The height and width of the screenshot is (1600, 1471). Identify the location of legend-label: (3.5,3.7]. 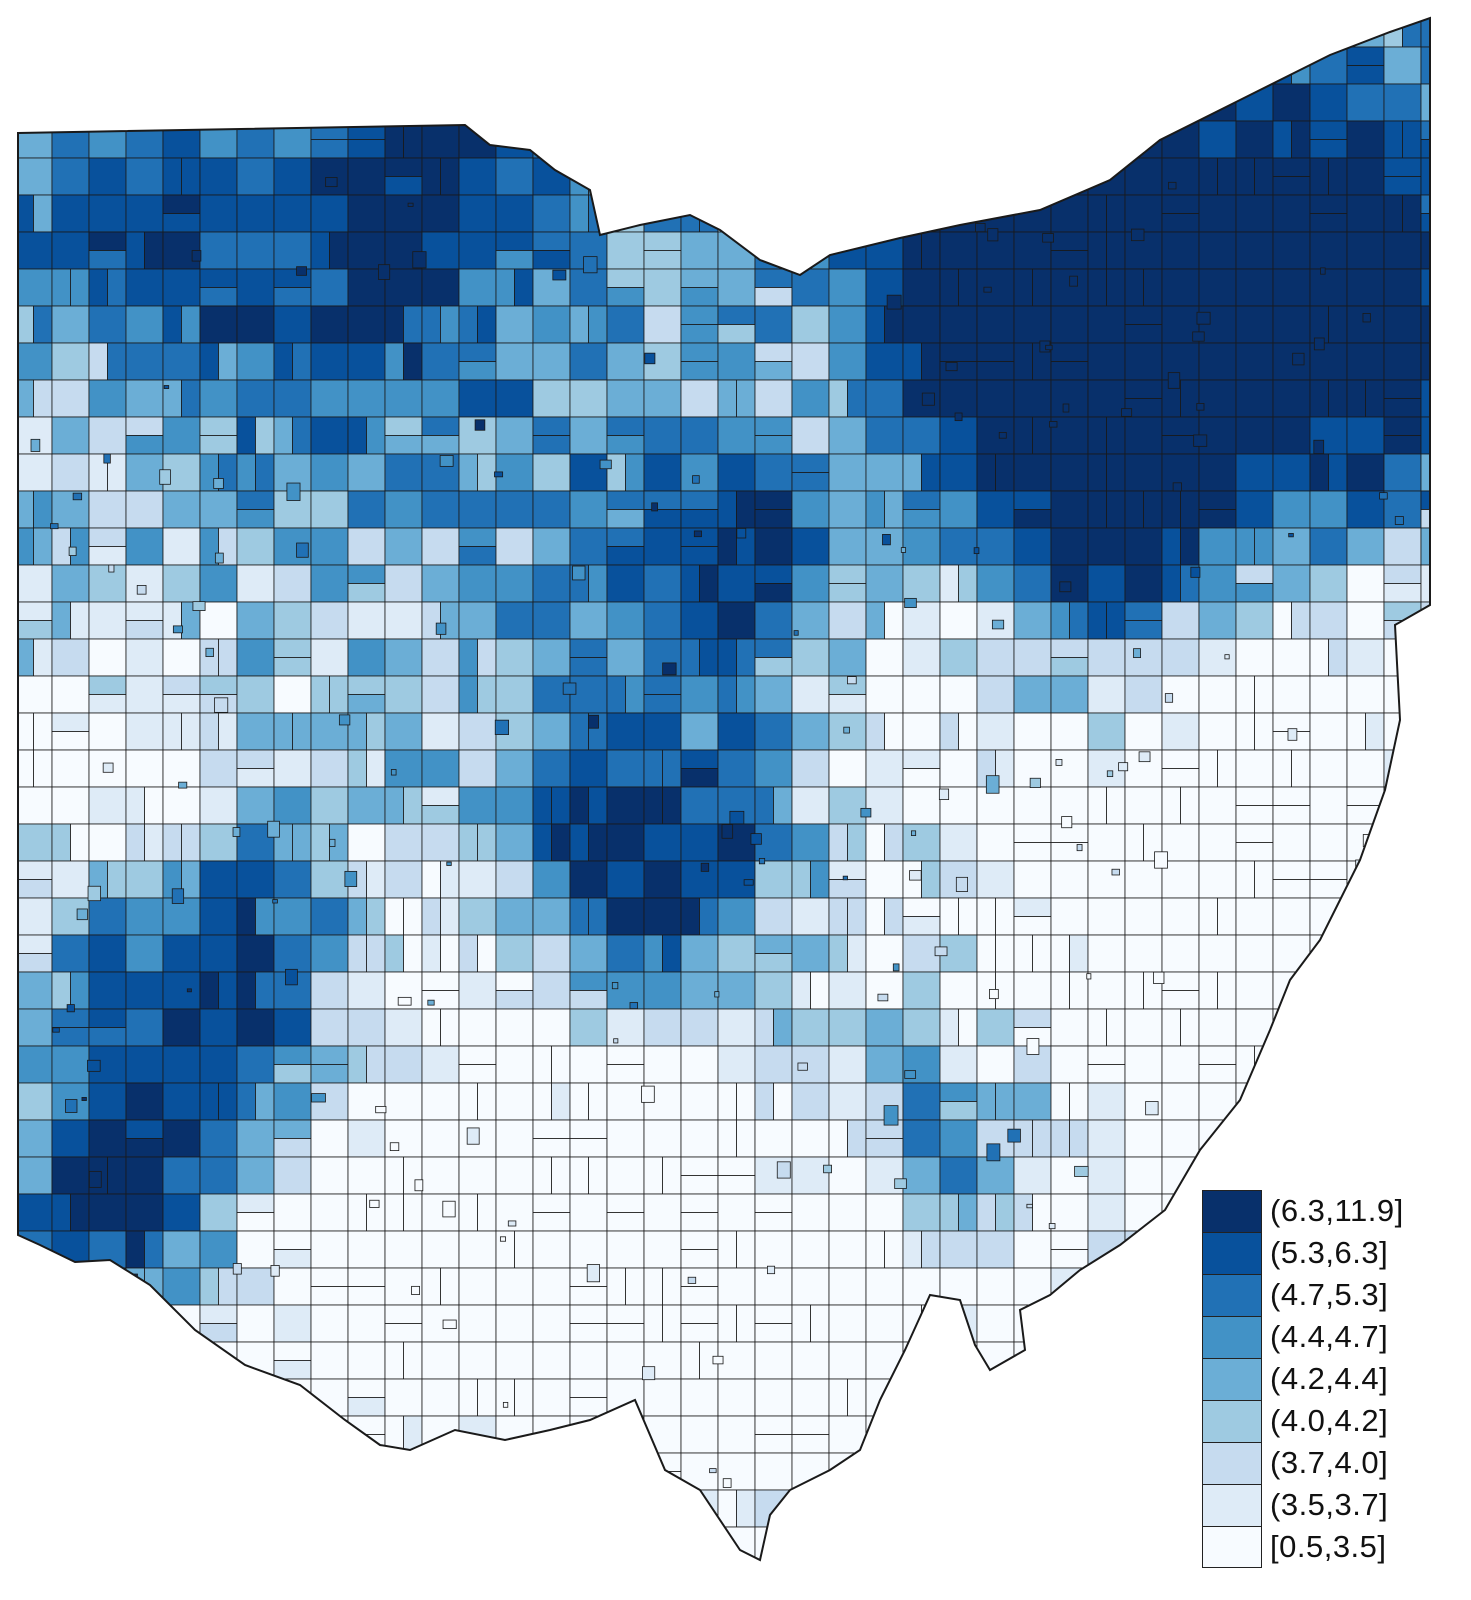
(1329, 1504).